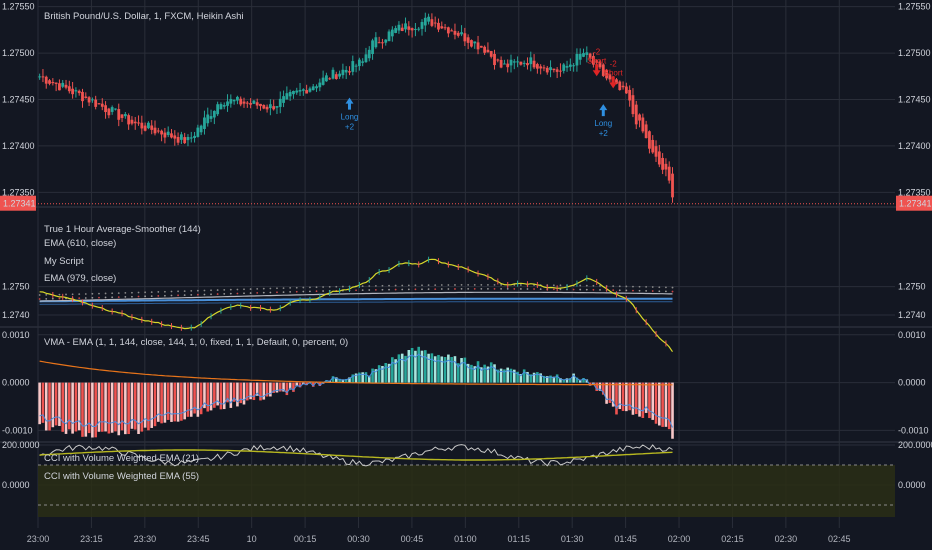 This screenshot has width=932, height=550. Describe the element at coordinates (597, 60) in the screenshot. I see `short-signal-label: Short` at that location.